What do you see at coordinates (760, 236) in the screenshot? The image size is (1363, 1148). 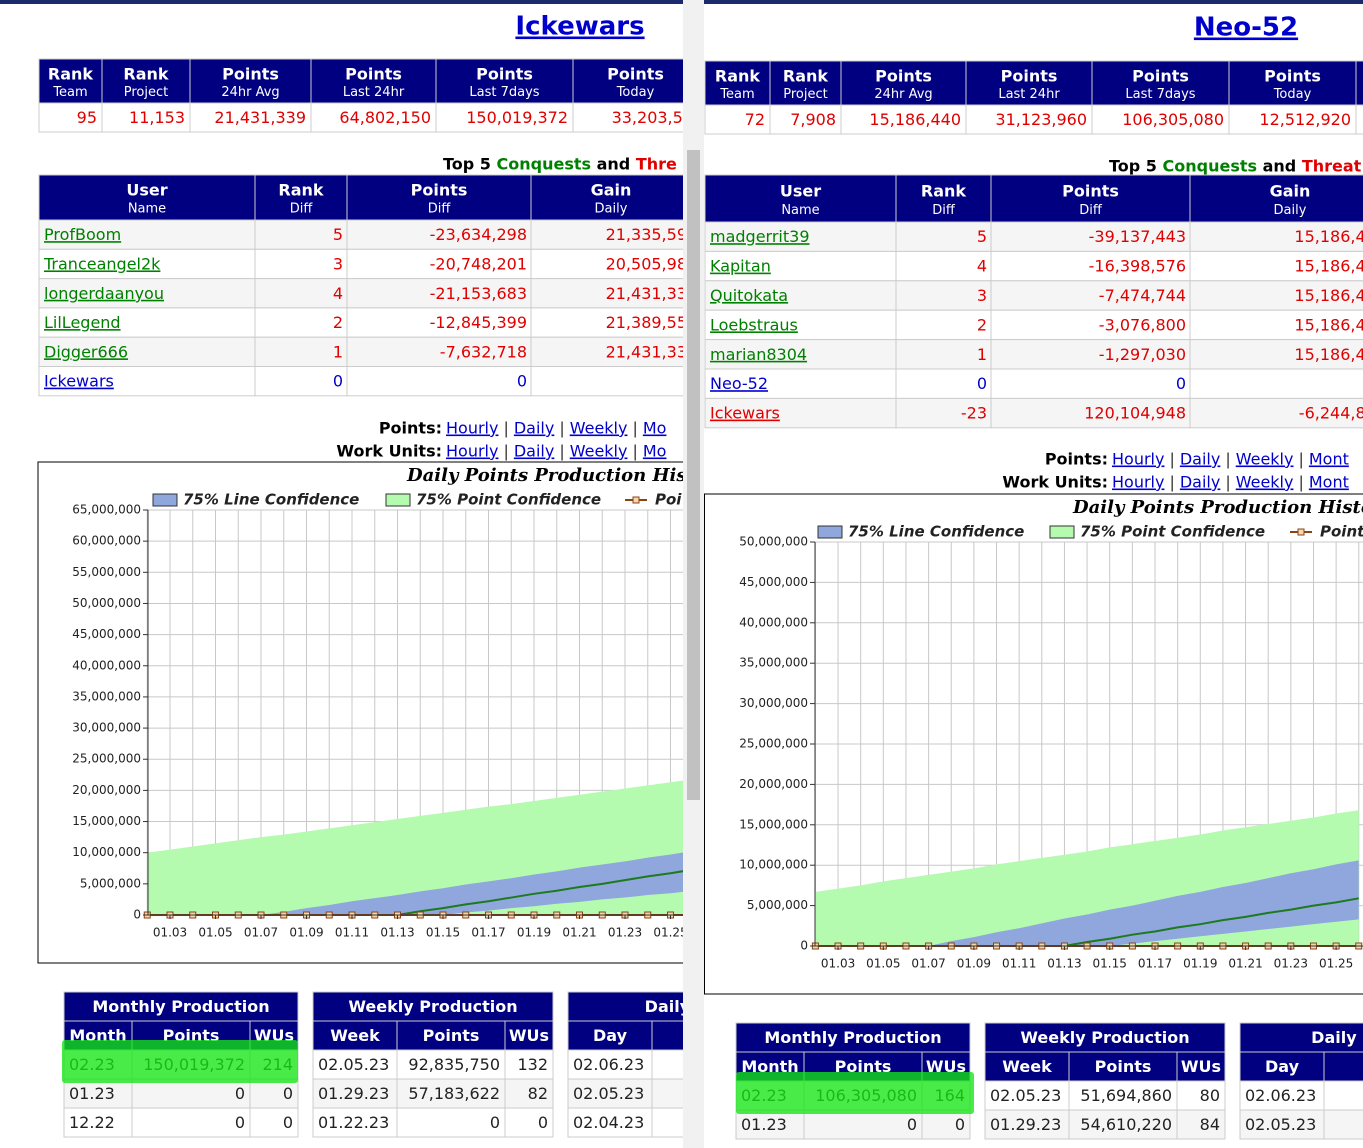 I see `user-link: madgerrit39` at bounding box center [760, 236].